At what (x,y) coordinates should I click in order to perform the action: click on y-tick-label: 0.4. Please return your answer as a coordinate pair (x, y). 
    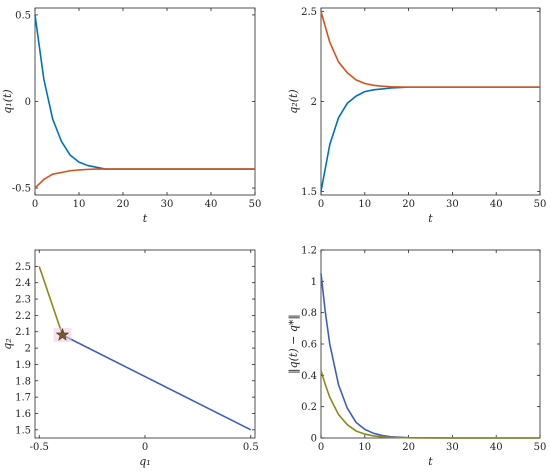
    Looking at the image, I should click on (309, 376).